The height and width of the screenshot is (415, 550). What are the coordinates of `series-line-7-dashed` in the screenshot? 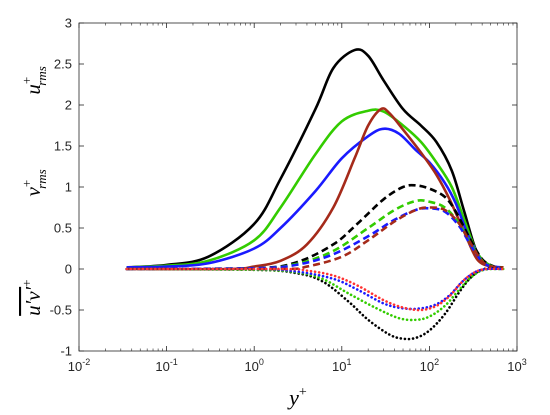 It's located at (315, 238).